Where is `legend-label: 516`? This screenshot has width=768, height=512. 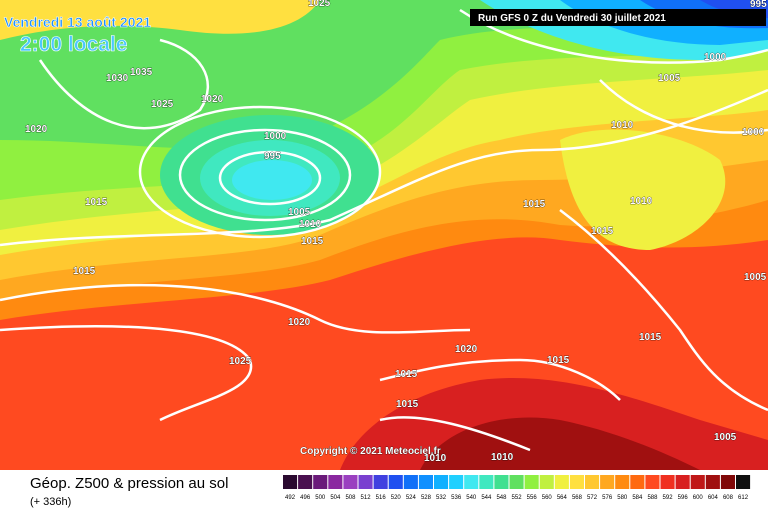
legend-label: 516 is located at coordinates (381, 498).